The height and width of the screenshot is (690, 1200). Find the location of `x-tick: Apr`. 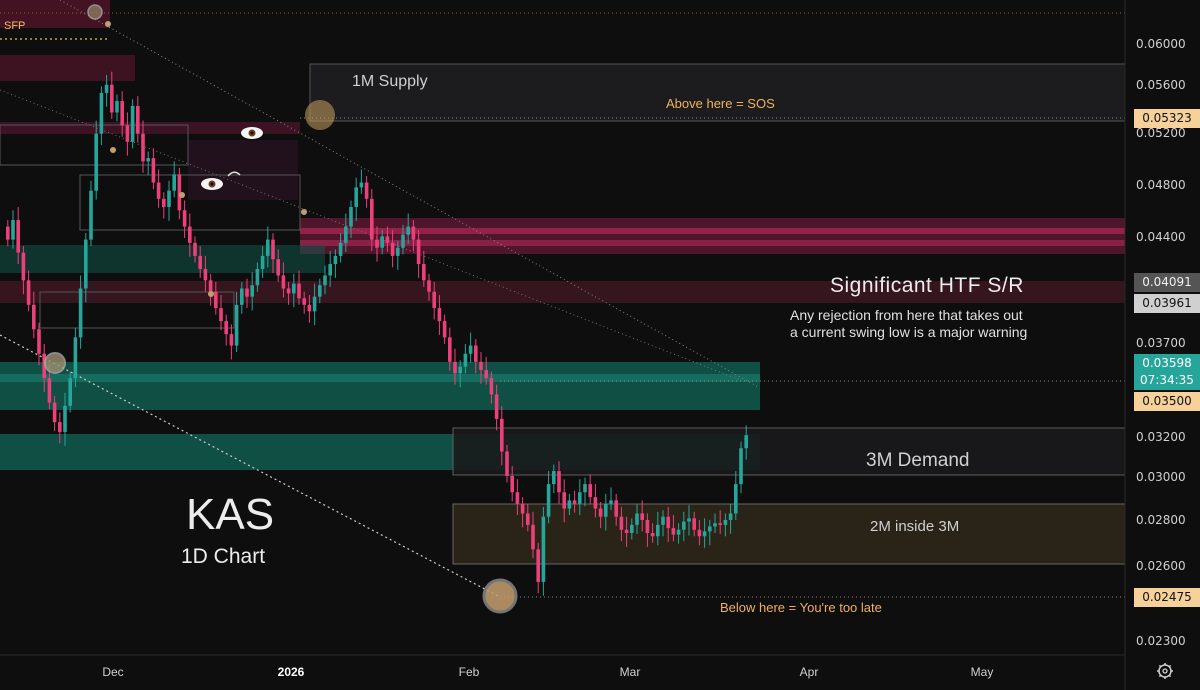

x-tick: Apr is located at coordinates (809, 672).